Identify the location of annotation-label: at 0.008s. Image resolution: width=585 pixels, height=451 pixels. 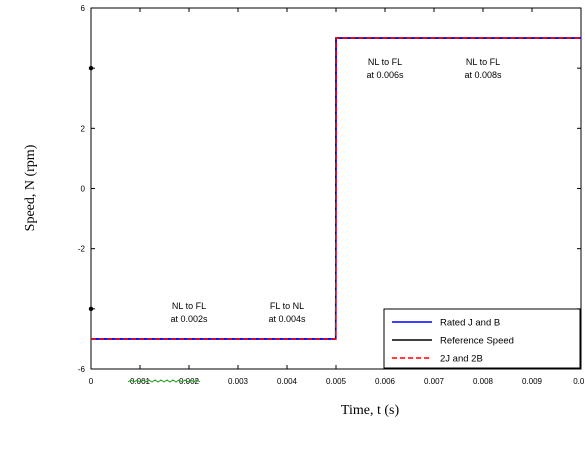
(483, 75).